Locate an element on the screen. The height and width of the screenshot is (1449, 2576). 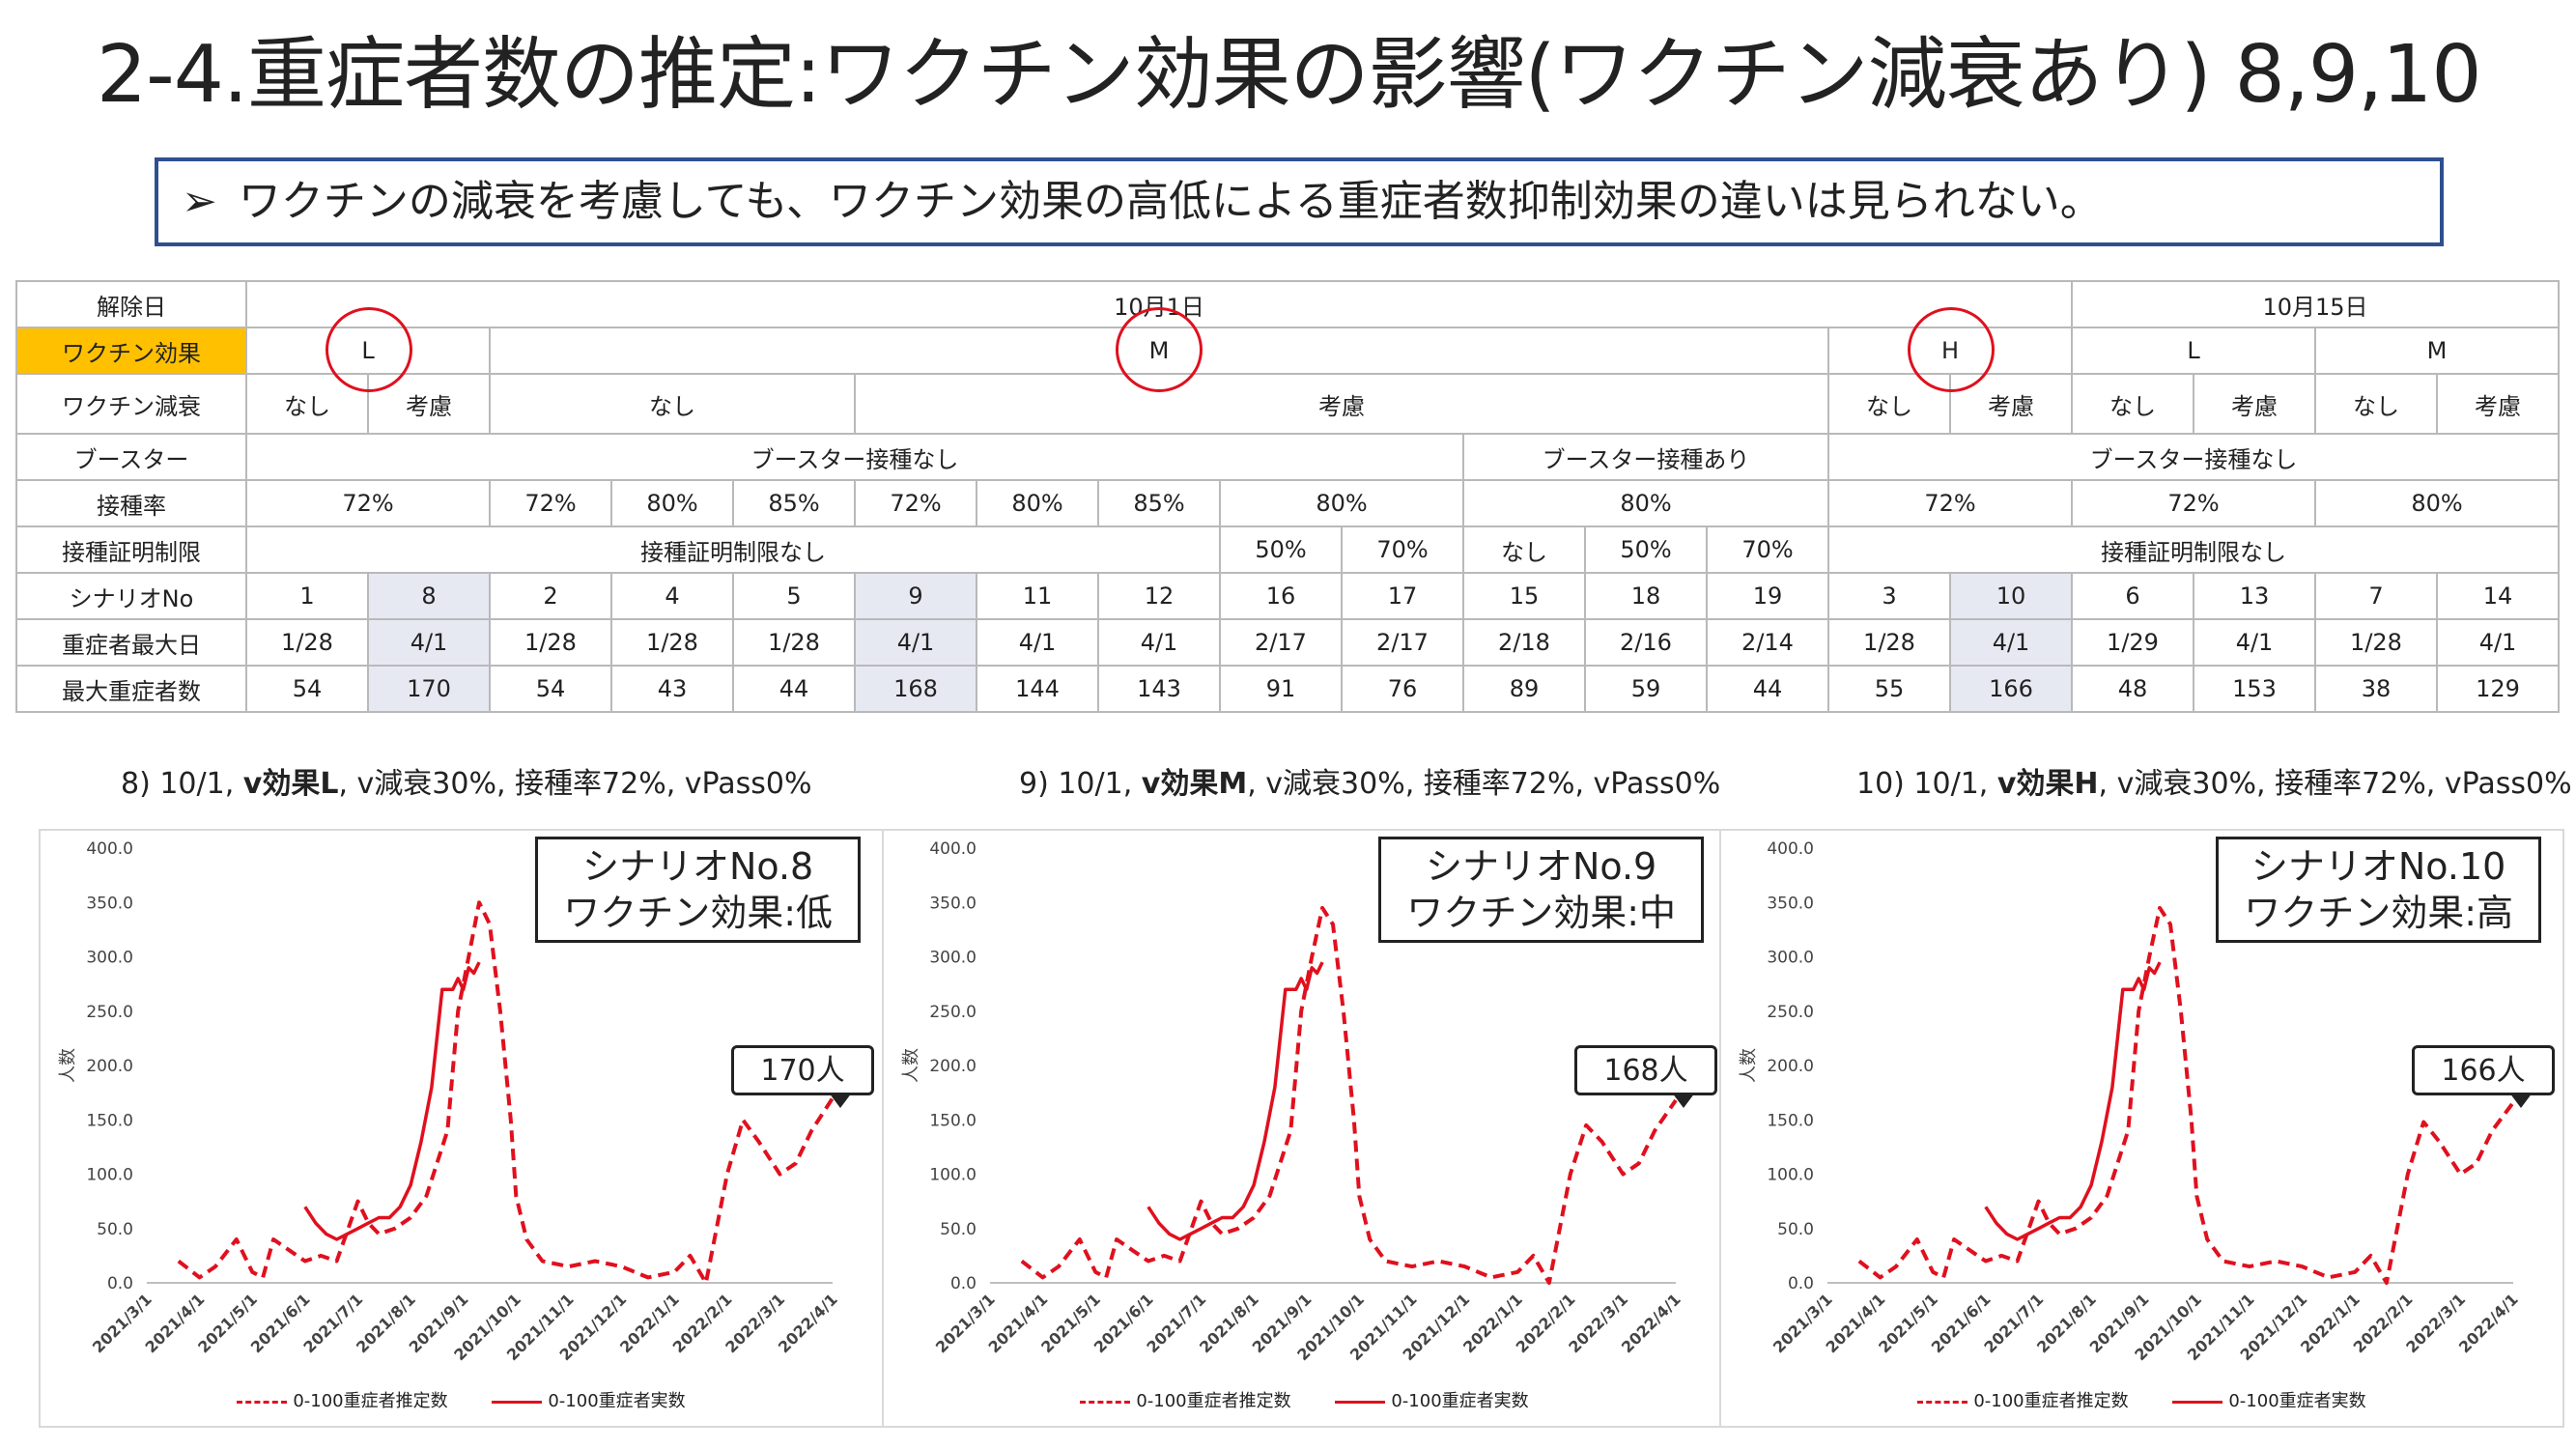
cell-effect: M is located at coordinates (1159, 351).